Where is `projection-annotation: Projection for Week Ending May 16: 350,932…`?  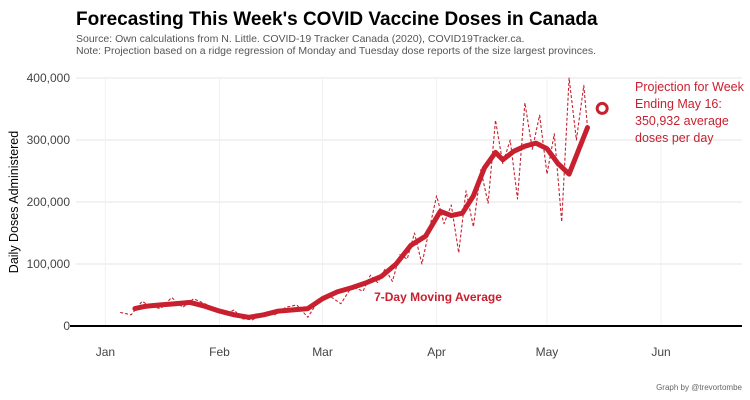
projection-annotation: Projection for Week Ending May 16: 350,932… is located at coordinates (690, 112).